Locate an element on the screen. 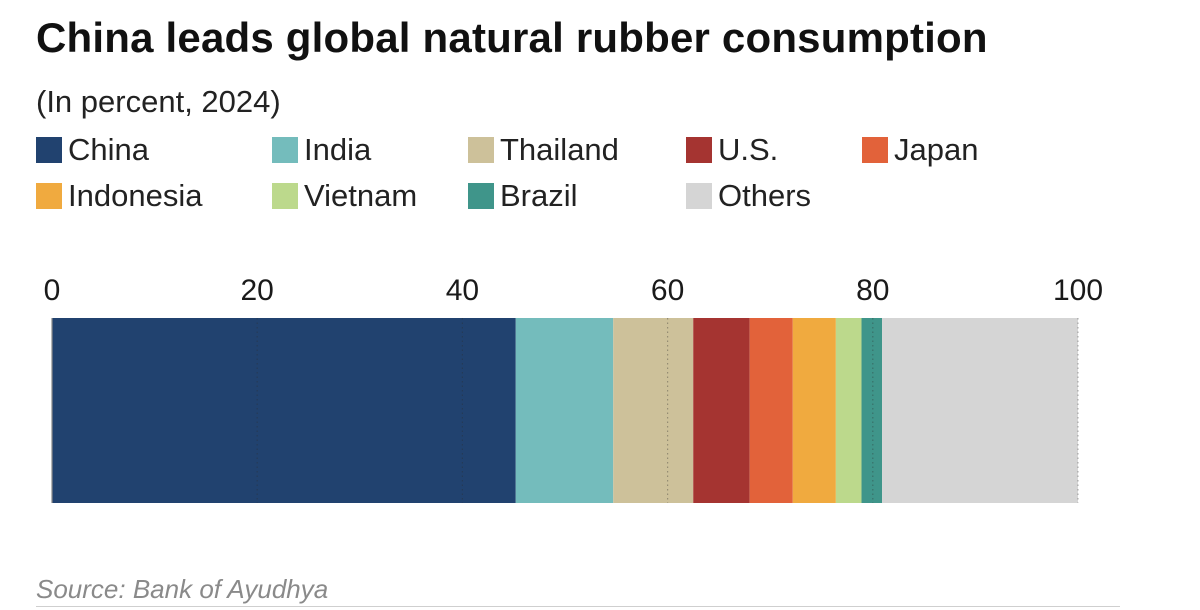 The width and height of the screenshot is (1200, 610). tick-label: 80 is located at coordinates (872, 290).